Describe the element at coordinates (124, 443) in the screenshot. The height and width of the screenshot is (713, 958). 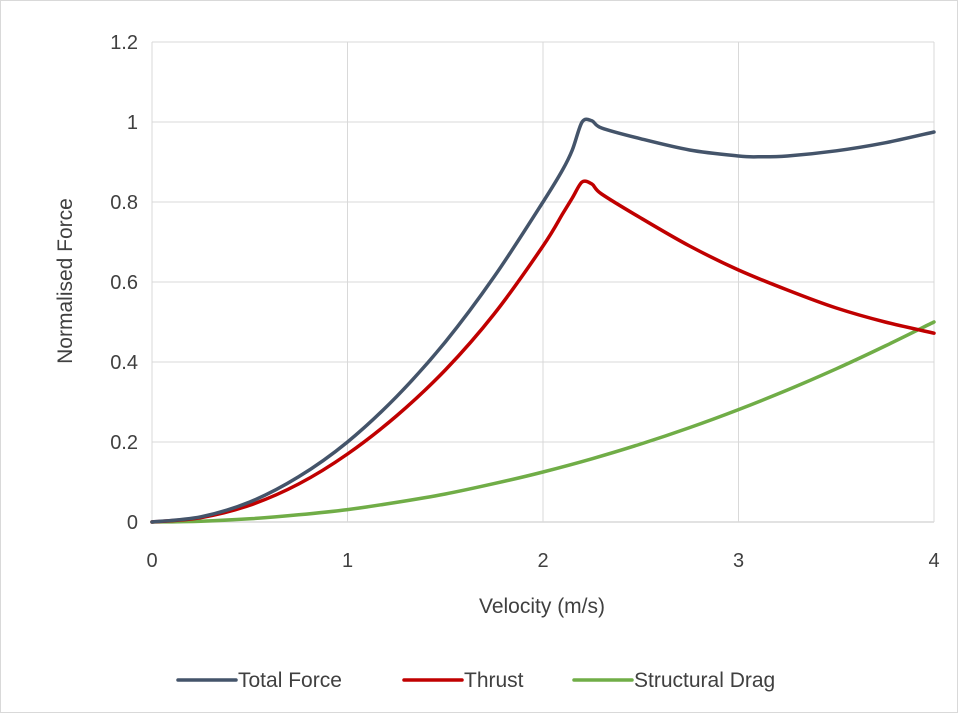
I see `y-tick-label: 0.2` at that location.